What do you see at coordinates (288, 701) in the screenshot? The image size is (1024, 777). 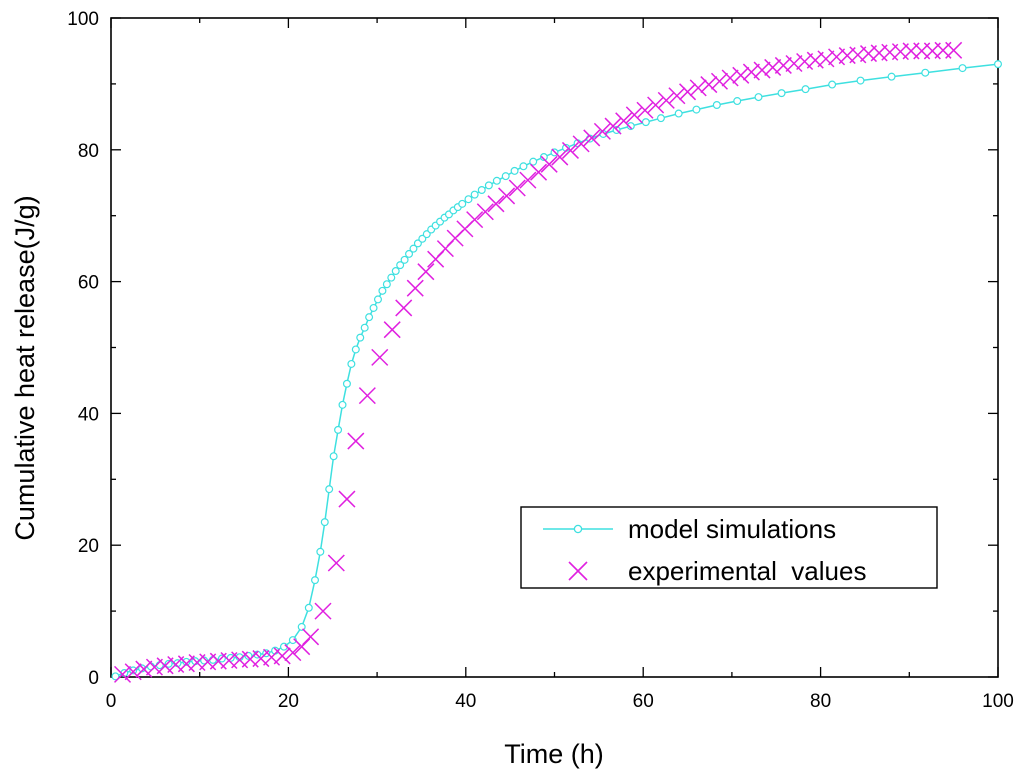 I see `x-tick-label: 20` at bounding box center [288, 701].